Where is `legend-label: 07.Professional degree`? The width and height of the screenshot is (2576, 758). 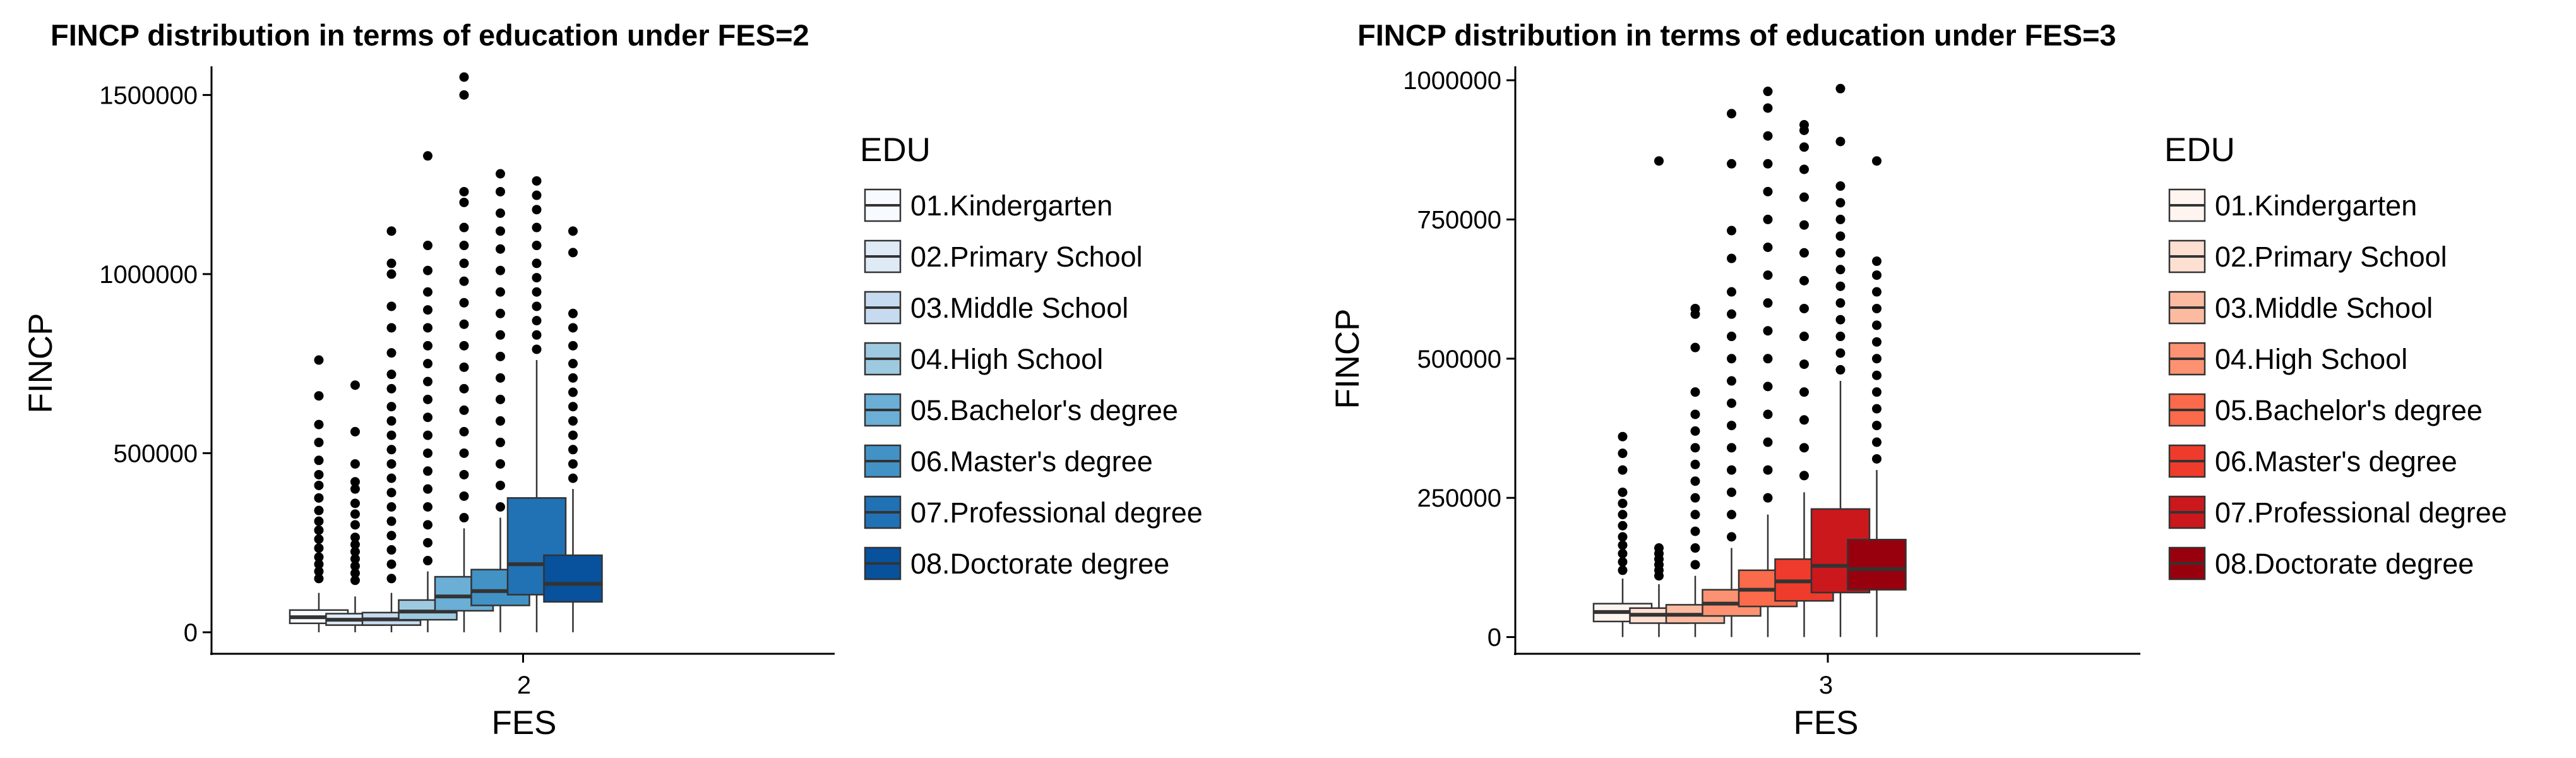 legend-label: 07.Professional degree is located at coordinates (2361, 512).